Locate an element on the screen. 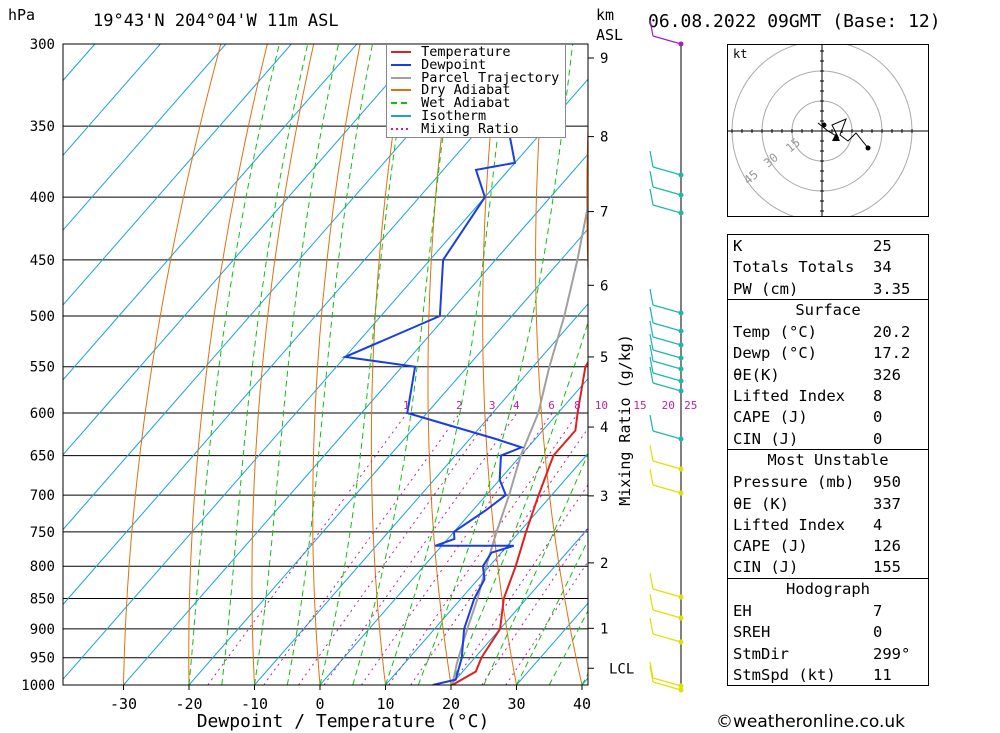 Image resolution: width=1000 pixels, height=733 pixels. temperature-tick-label: -30 is located at coordinates (123, 704).